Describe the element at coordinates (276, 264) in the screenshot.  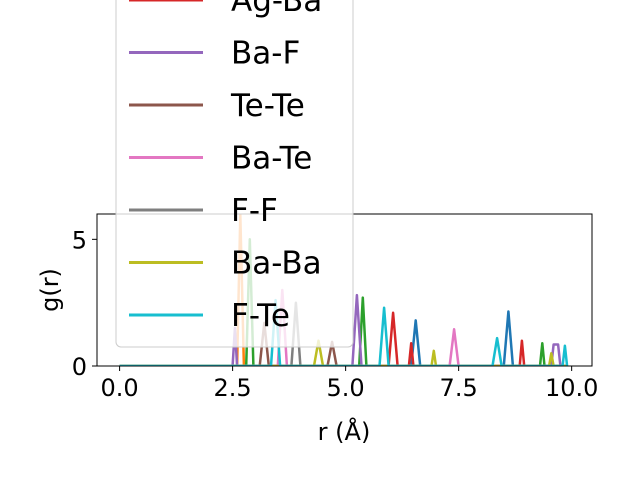
I see `legend-label: Ba-Ba` at that location.